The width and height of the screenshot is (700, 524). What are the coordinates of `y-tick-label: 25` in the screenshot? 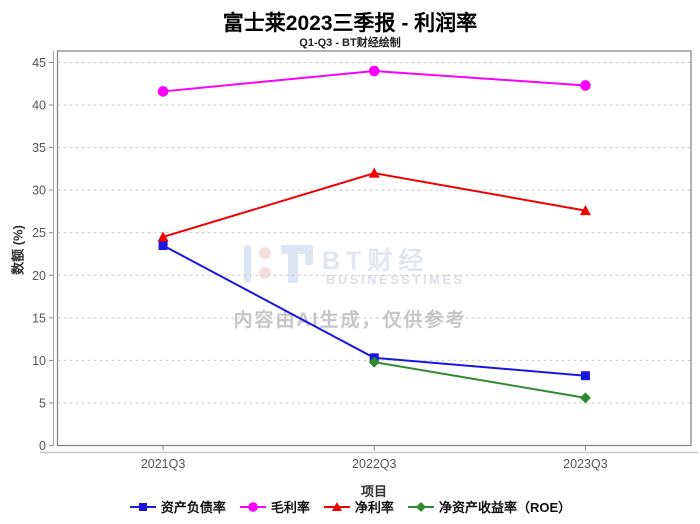 It's located at (39, 233).